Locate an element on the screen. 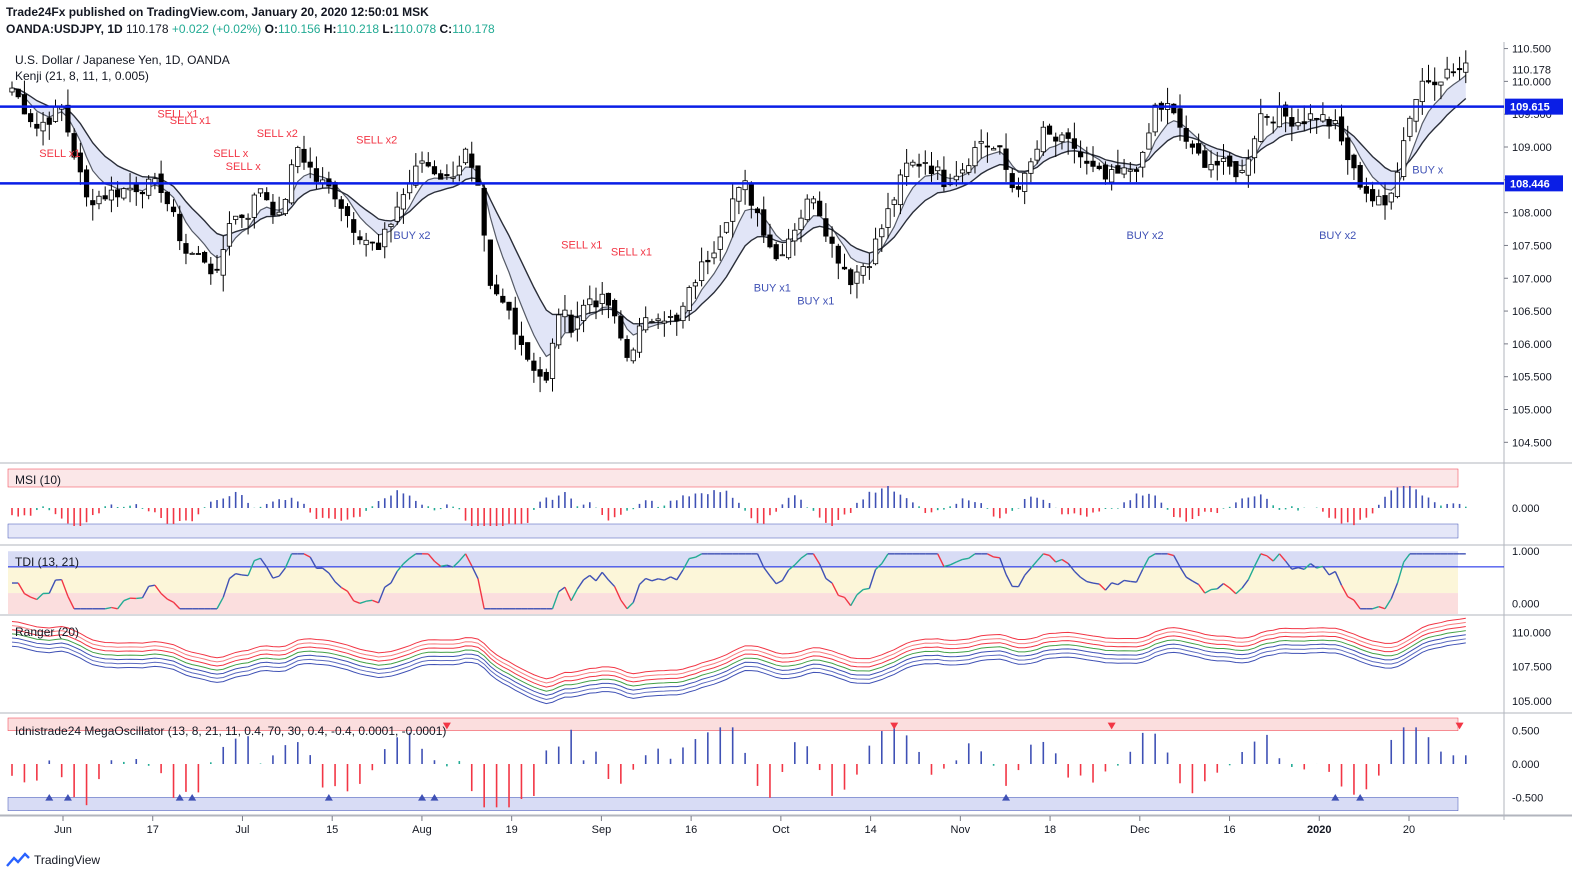  high-label: H: is located at coordinates (330, 29).